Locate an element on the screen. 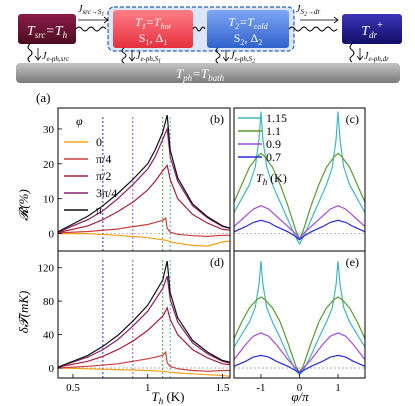 This screenshot has width=415, height=406. s2-line2: S2, Δ2 is located at coordinates (248, 39).